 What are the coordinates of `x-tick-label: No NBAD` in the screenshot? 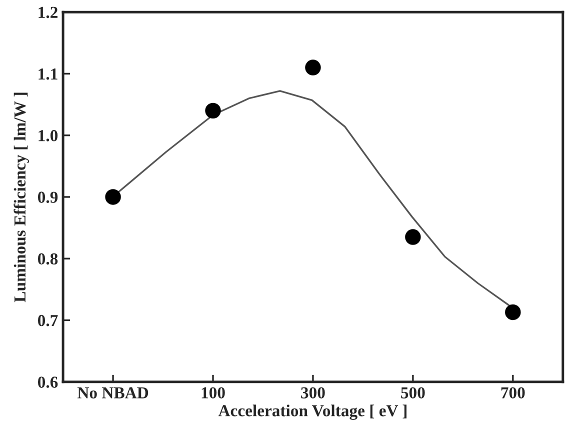 It's located at (112, 392).